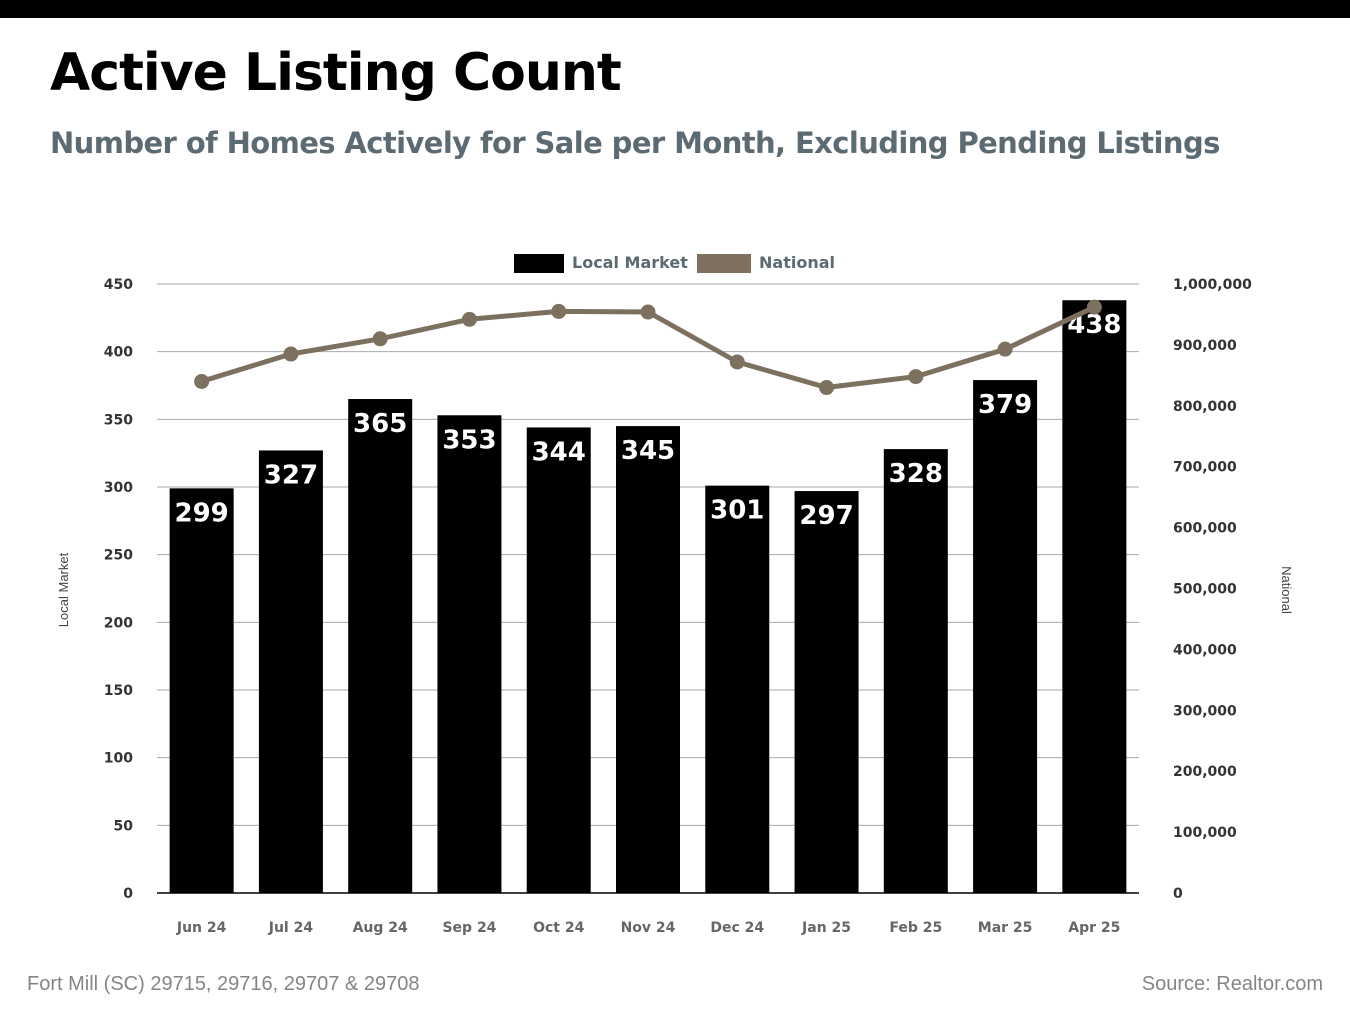  What do you see at coordinates (1005, 928) in the screenshot?
I see `x-tick-label: Mar 25` at bounding box center [1005, 928].